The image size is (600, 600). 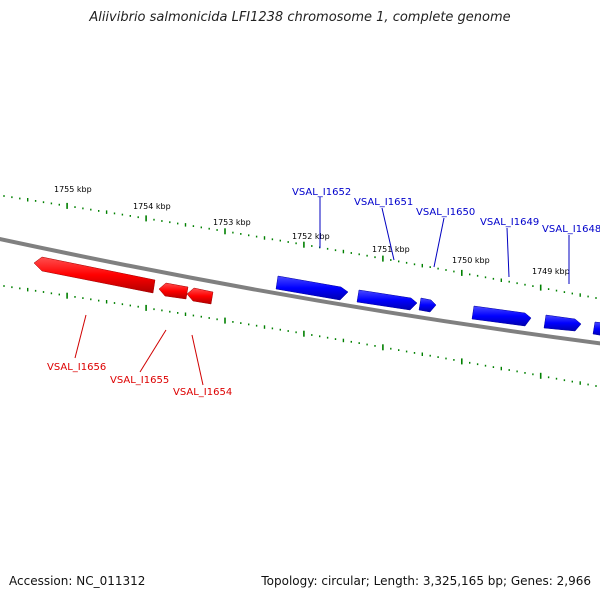 What do you see at coordinates (321, 192) in the screenshot?
I see `gene-label: VSAL_I1652` at bounding box center [321, 192].